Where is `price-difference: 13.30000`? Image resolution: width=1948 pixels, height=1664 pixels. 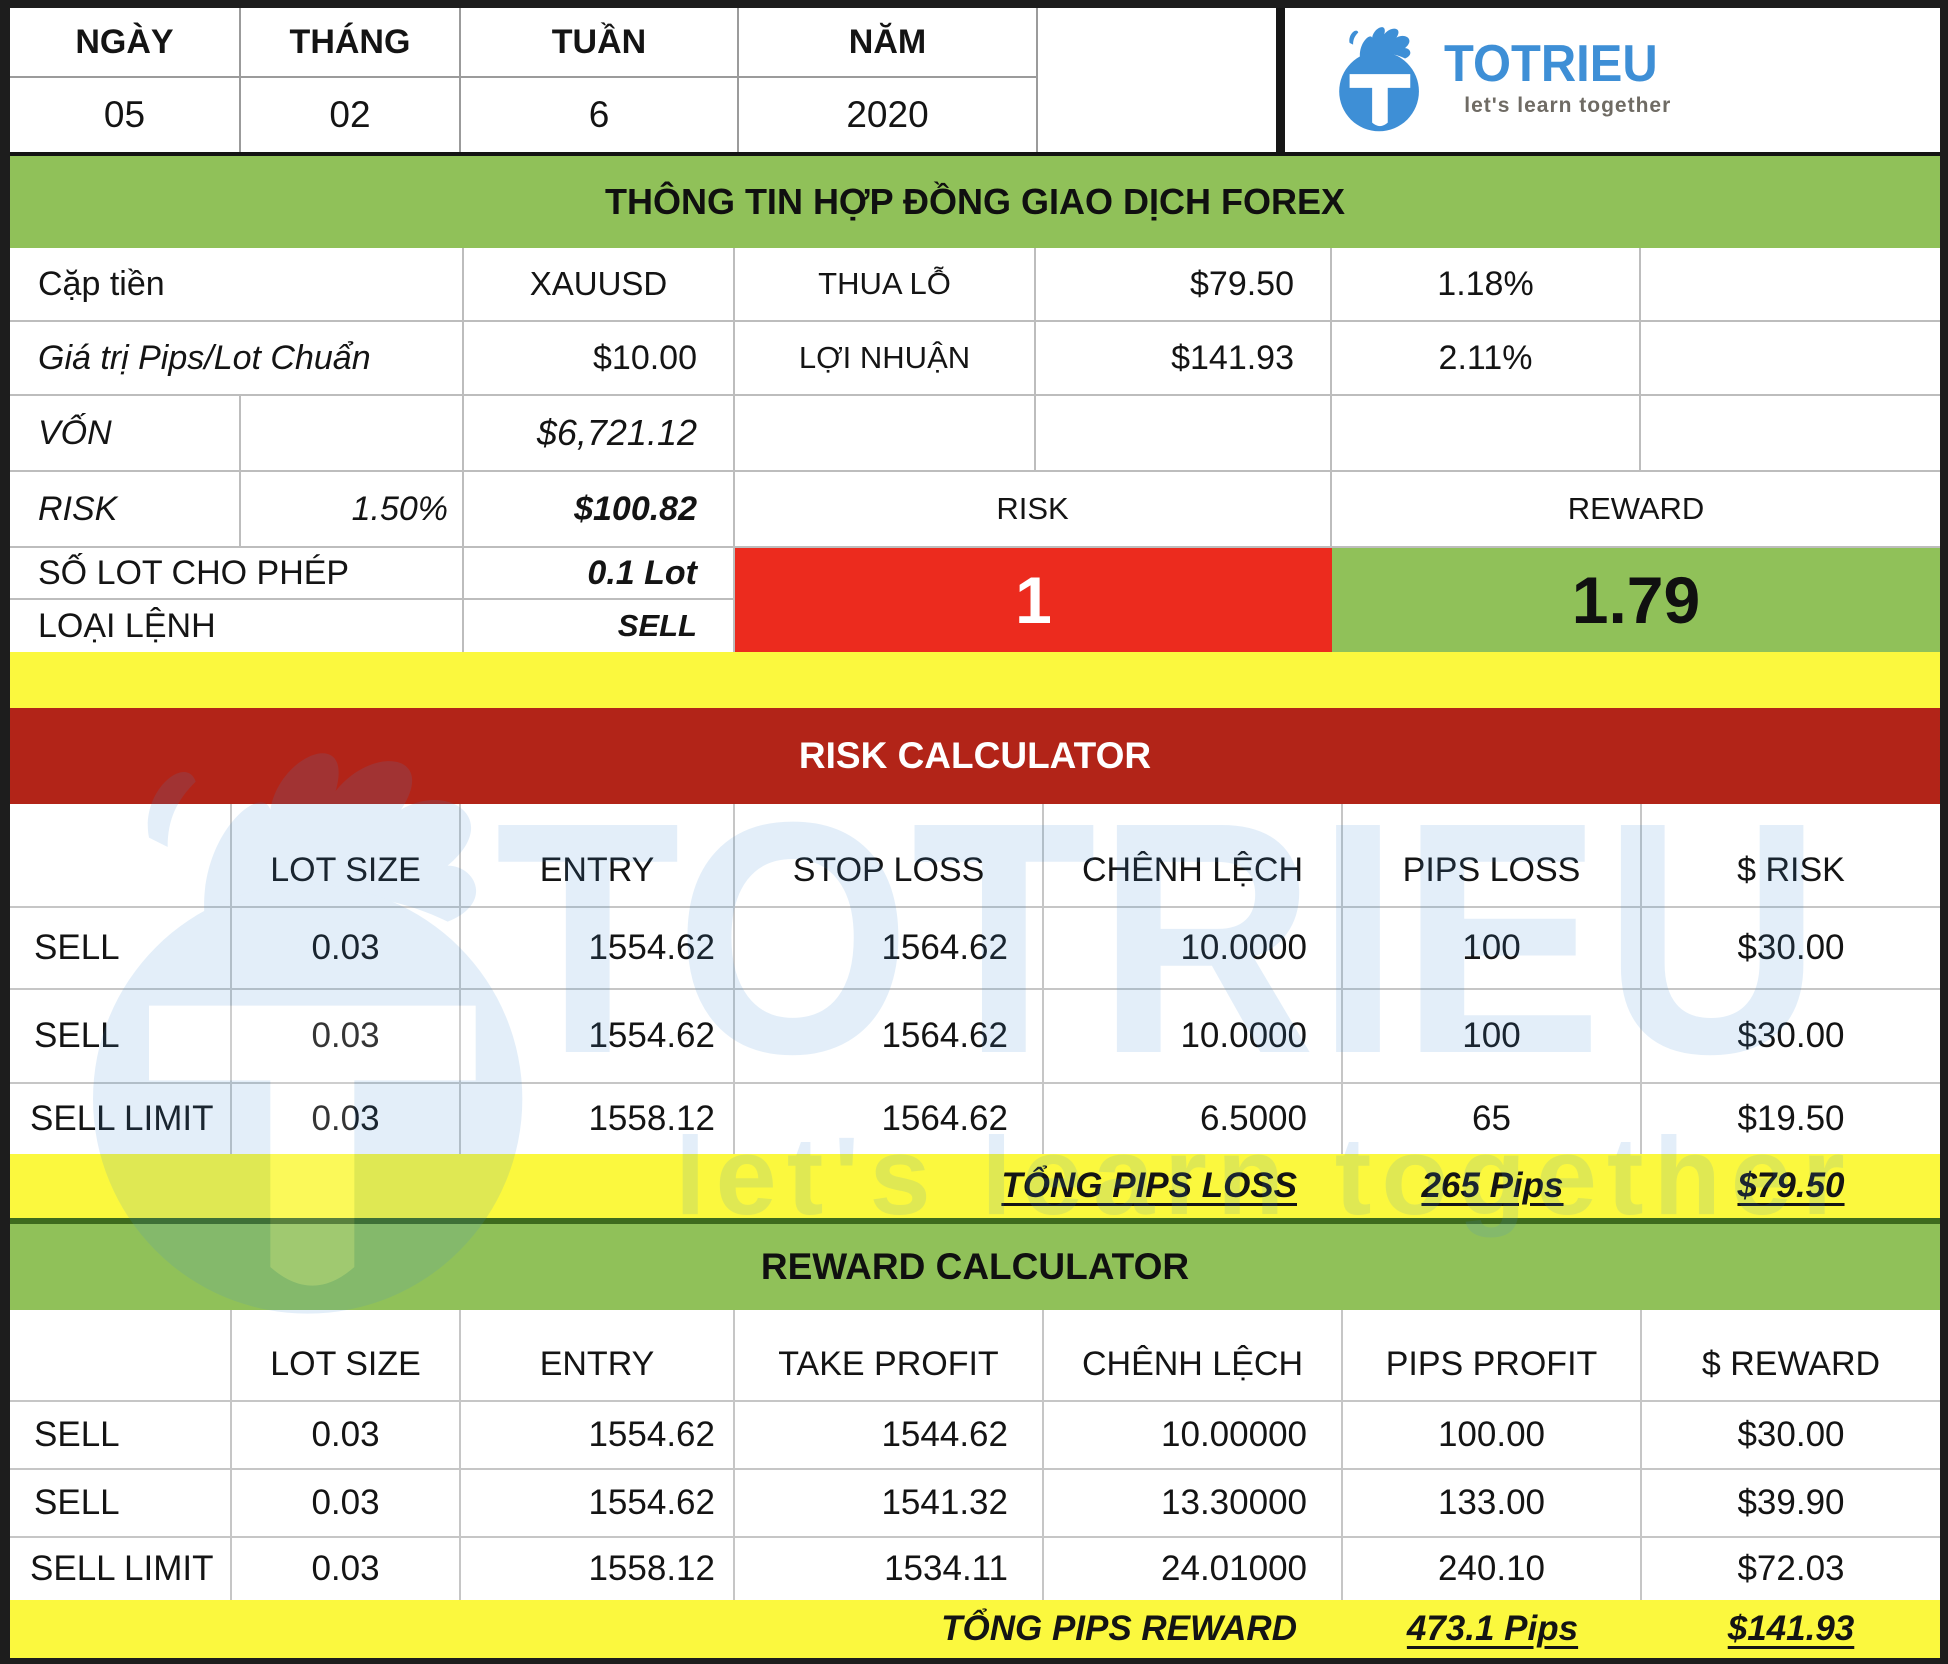 price-difference: 13.30000 is located at coordinates (1193, 1503).